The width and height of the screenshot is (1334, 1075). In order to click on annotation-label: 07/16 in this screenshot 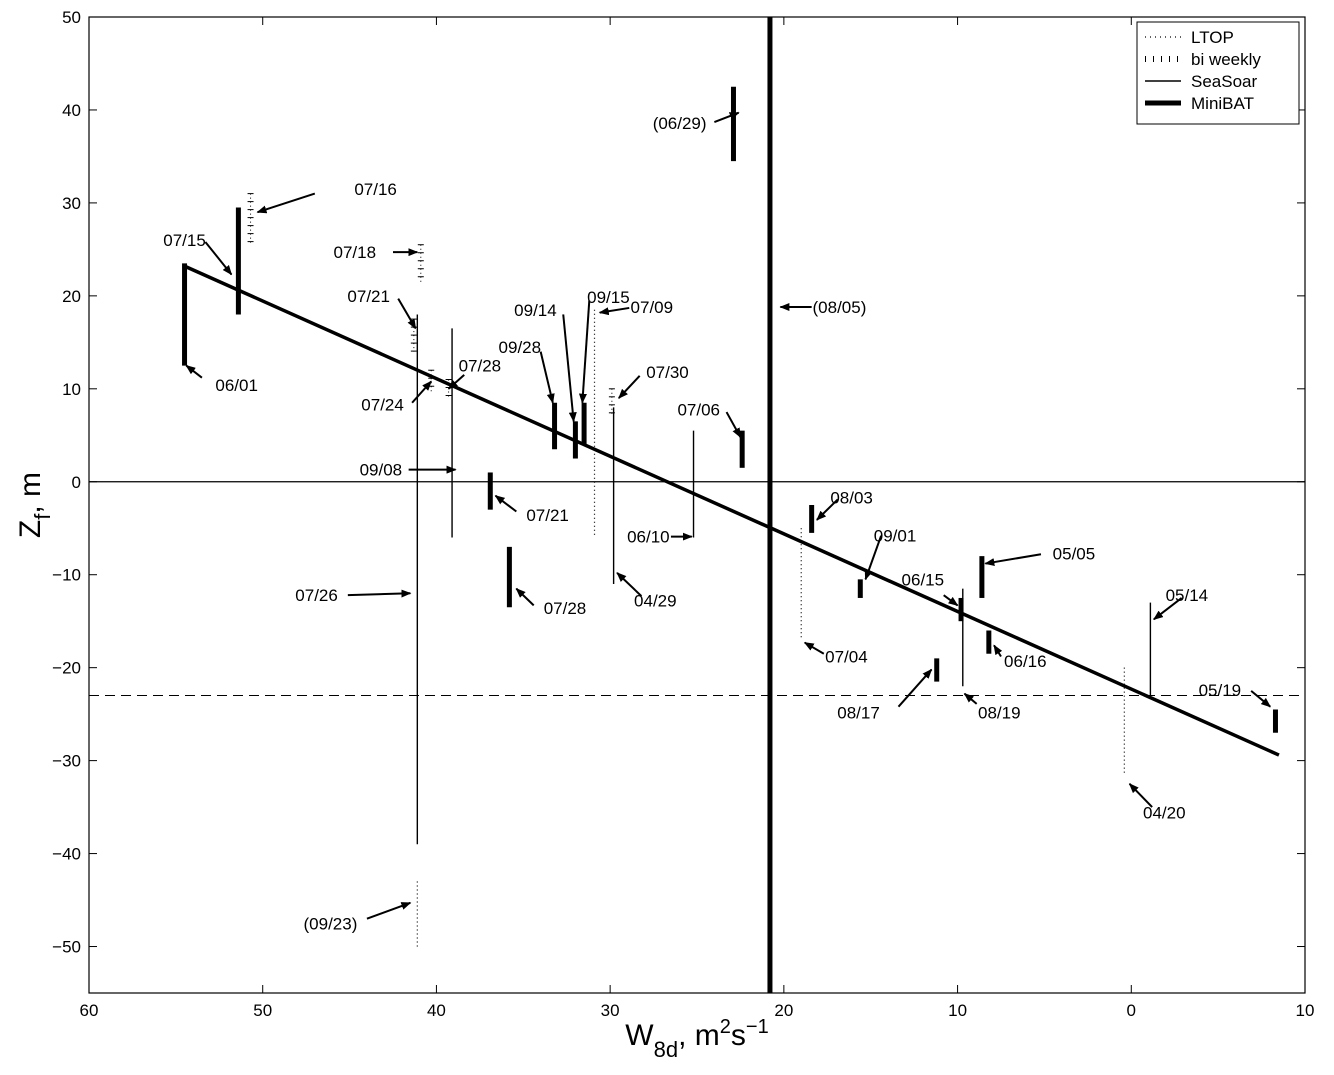, I will do `click(375, 189)`.